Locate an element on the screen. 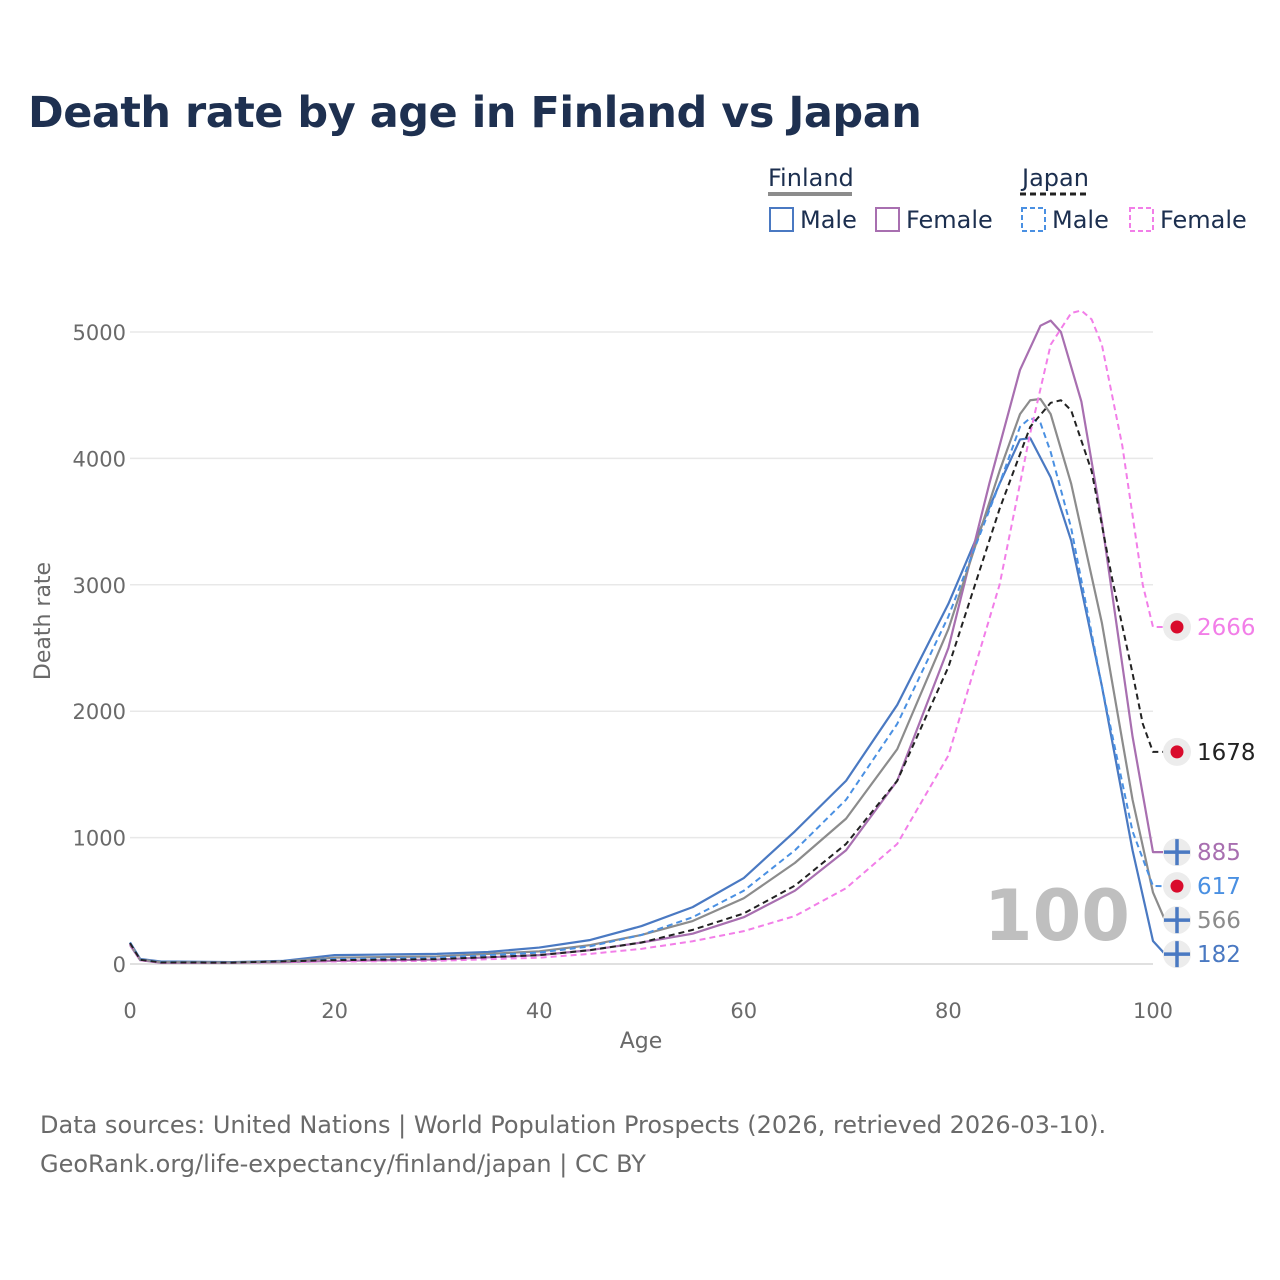 Image resolution: width=1280 pixels, height=1280 pixels. end-marker-dot-japan-female is located at coordinates (1177, 627).